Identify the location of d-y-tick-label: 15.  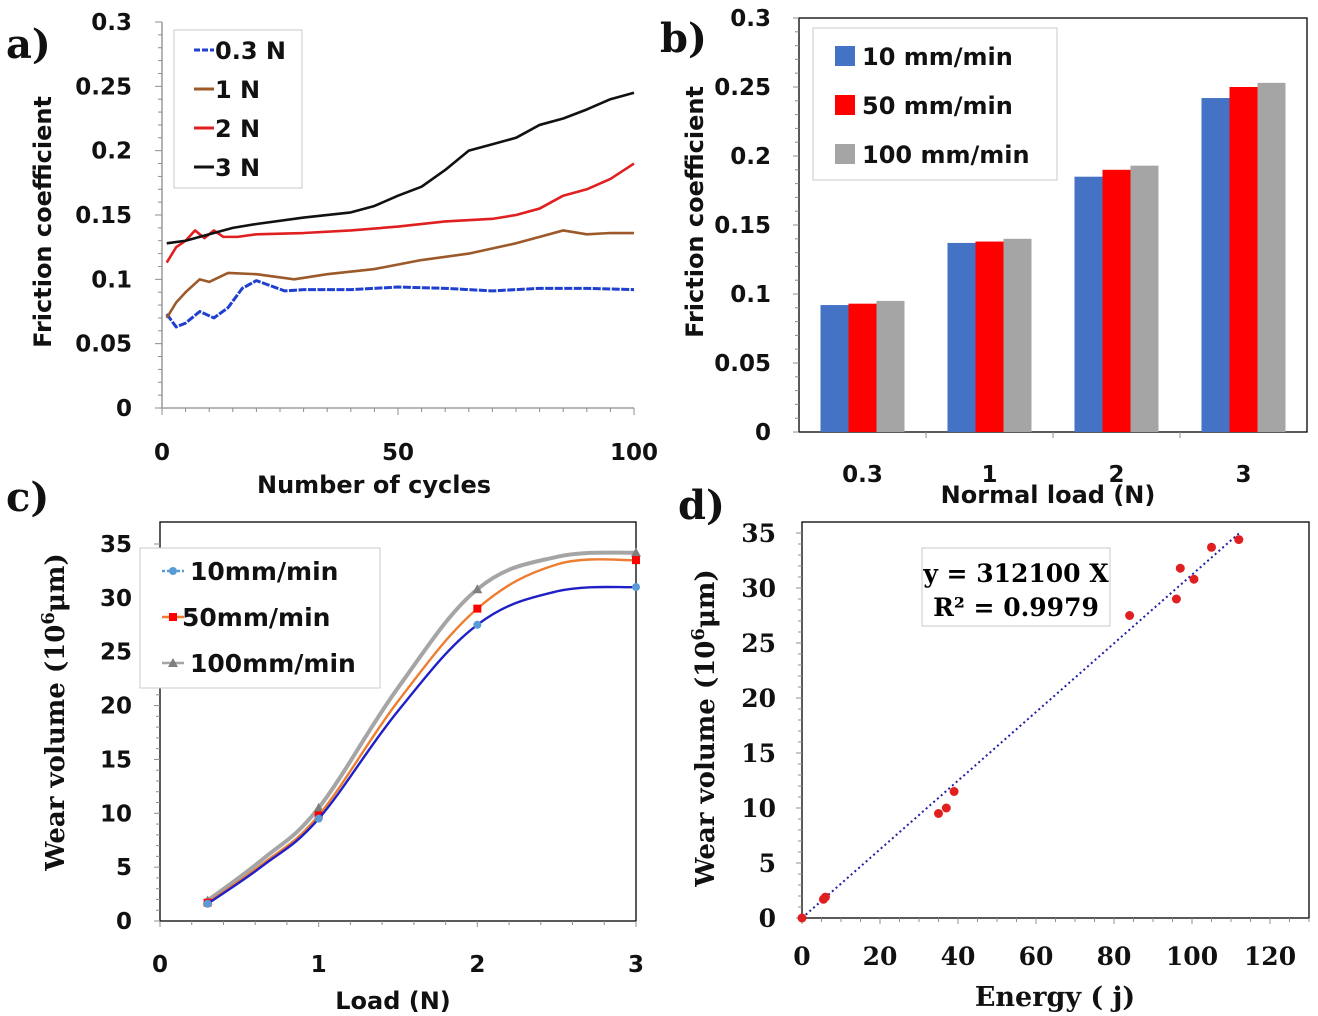
(758, 753).